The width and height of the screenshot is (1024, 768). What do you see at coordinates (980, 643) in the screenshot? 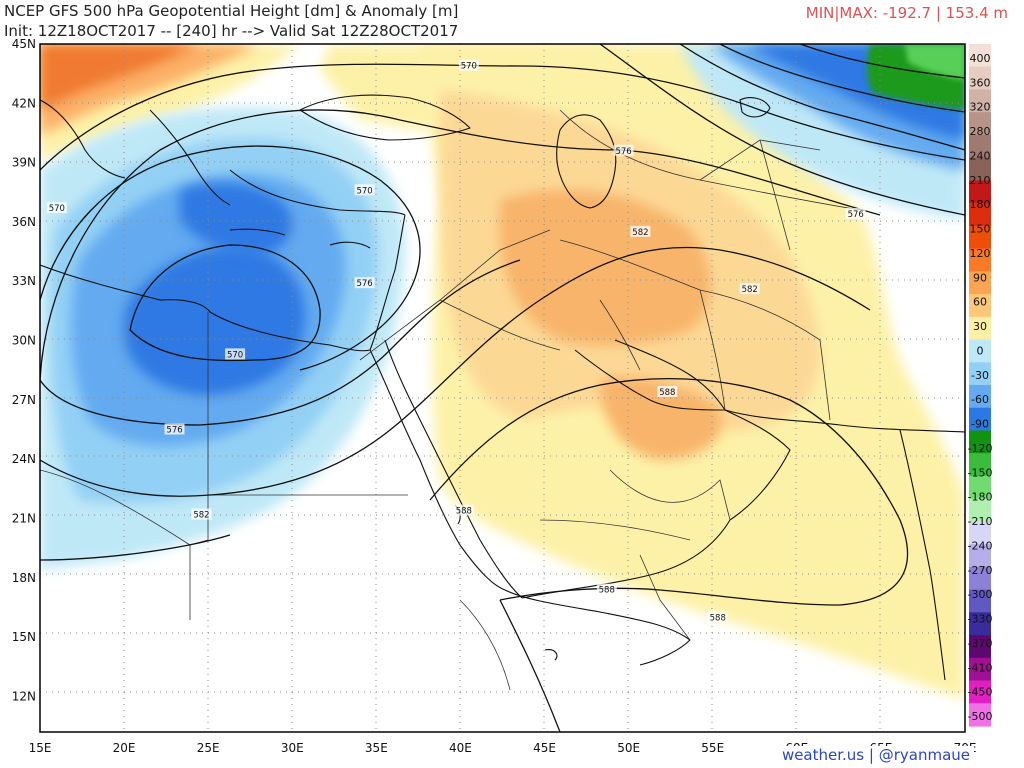
I see `colorbar-label: -370` at bounding box center [980, 643].